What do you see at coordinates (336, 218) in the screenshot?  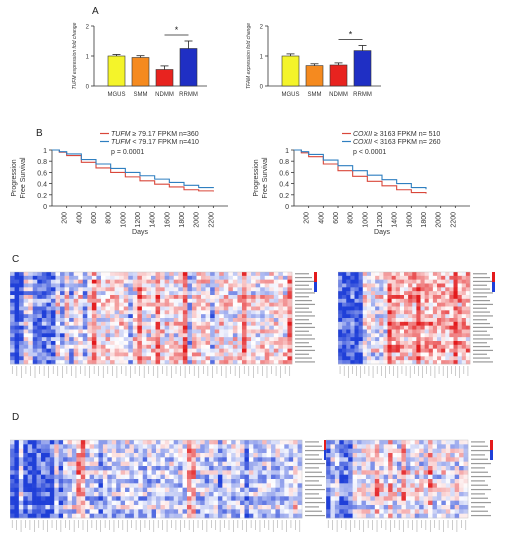 I see `x-tick-label: 600` at bounding box center [336, 218].